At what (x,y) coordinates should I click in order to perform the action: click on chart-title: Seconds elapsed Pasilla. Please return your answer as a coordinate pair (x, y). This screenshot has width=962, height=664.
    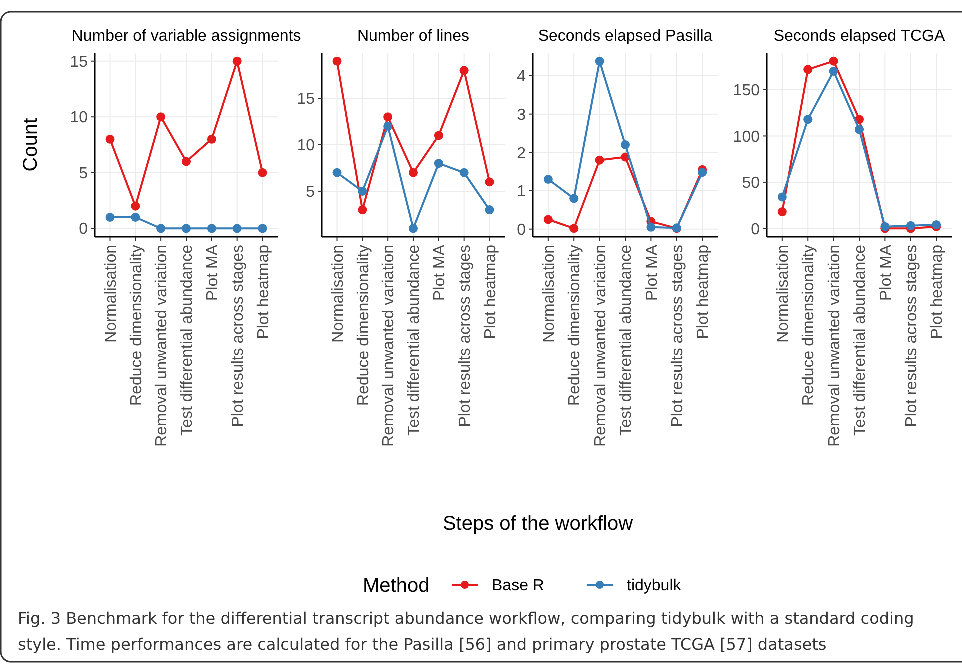
    Looking at the image, I should click on (625, 36).